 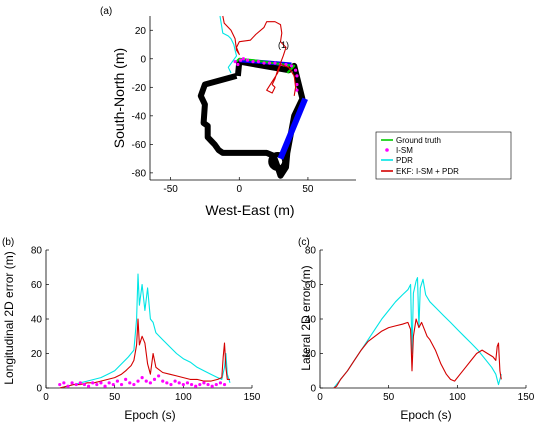 I want to click on y-axis-label-c: Lateral 2D error (m), so click(x=306, y=317).